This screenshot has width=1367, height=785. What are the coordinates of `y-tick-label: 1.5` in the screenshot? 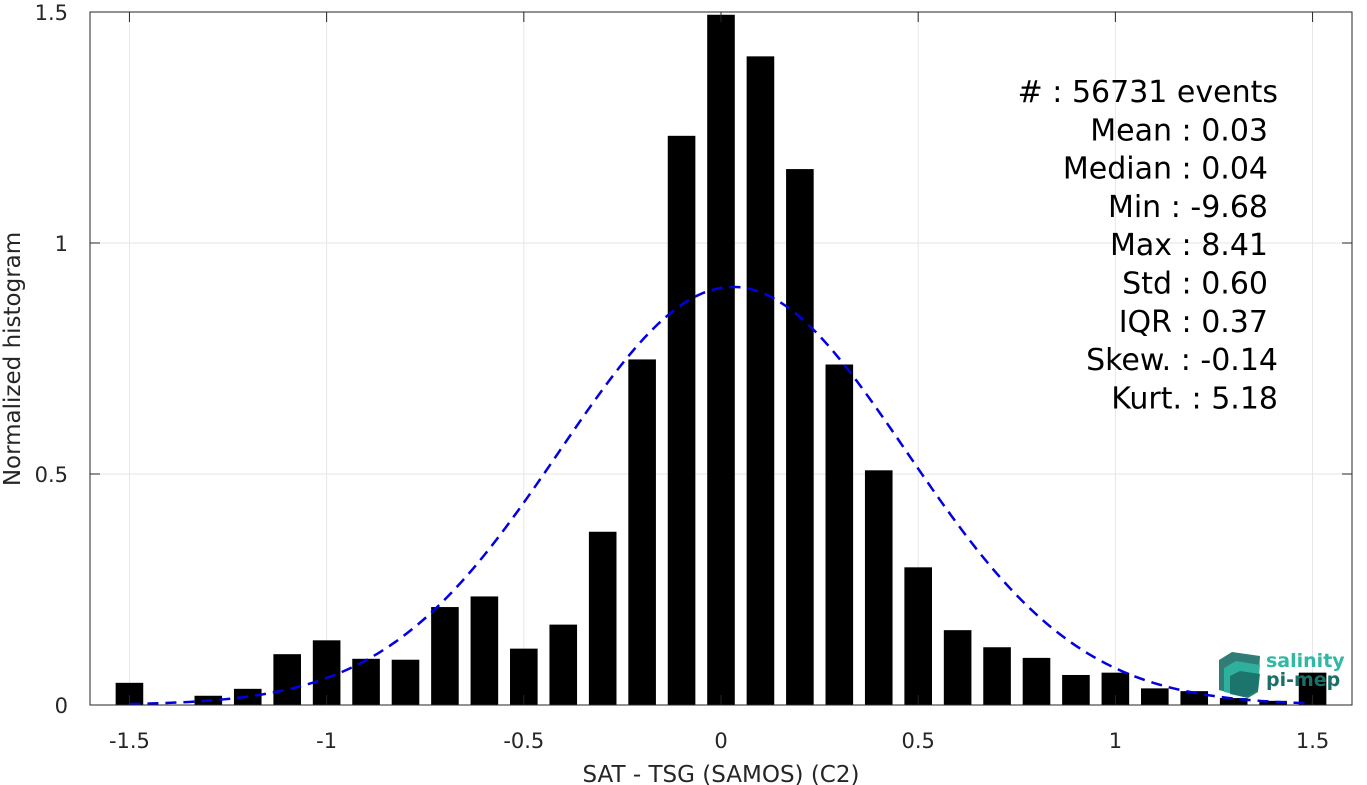 It's located at (51, 13).